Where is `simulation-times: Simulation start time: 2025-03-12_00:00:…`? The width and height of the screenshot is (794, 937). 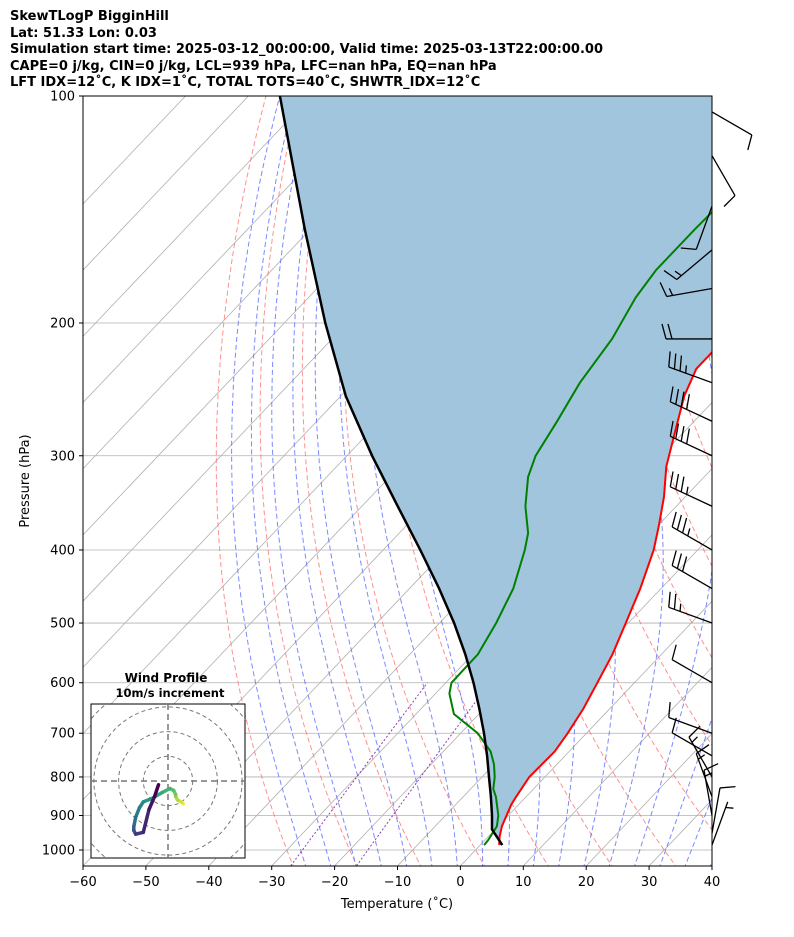
simulation-times: Simulation start time: 2025-03-12_00:00:… is located at coordinates (306, 49).